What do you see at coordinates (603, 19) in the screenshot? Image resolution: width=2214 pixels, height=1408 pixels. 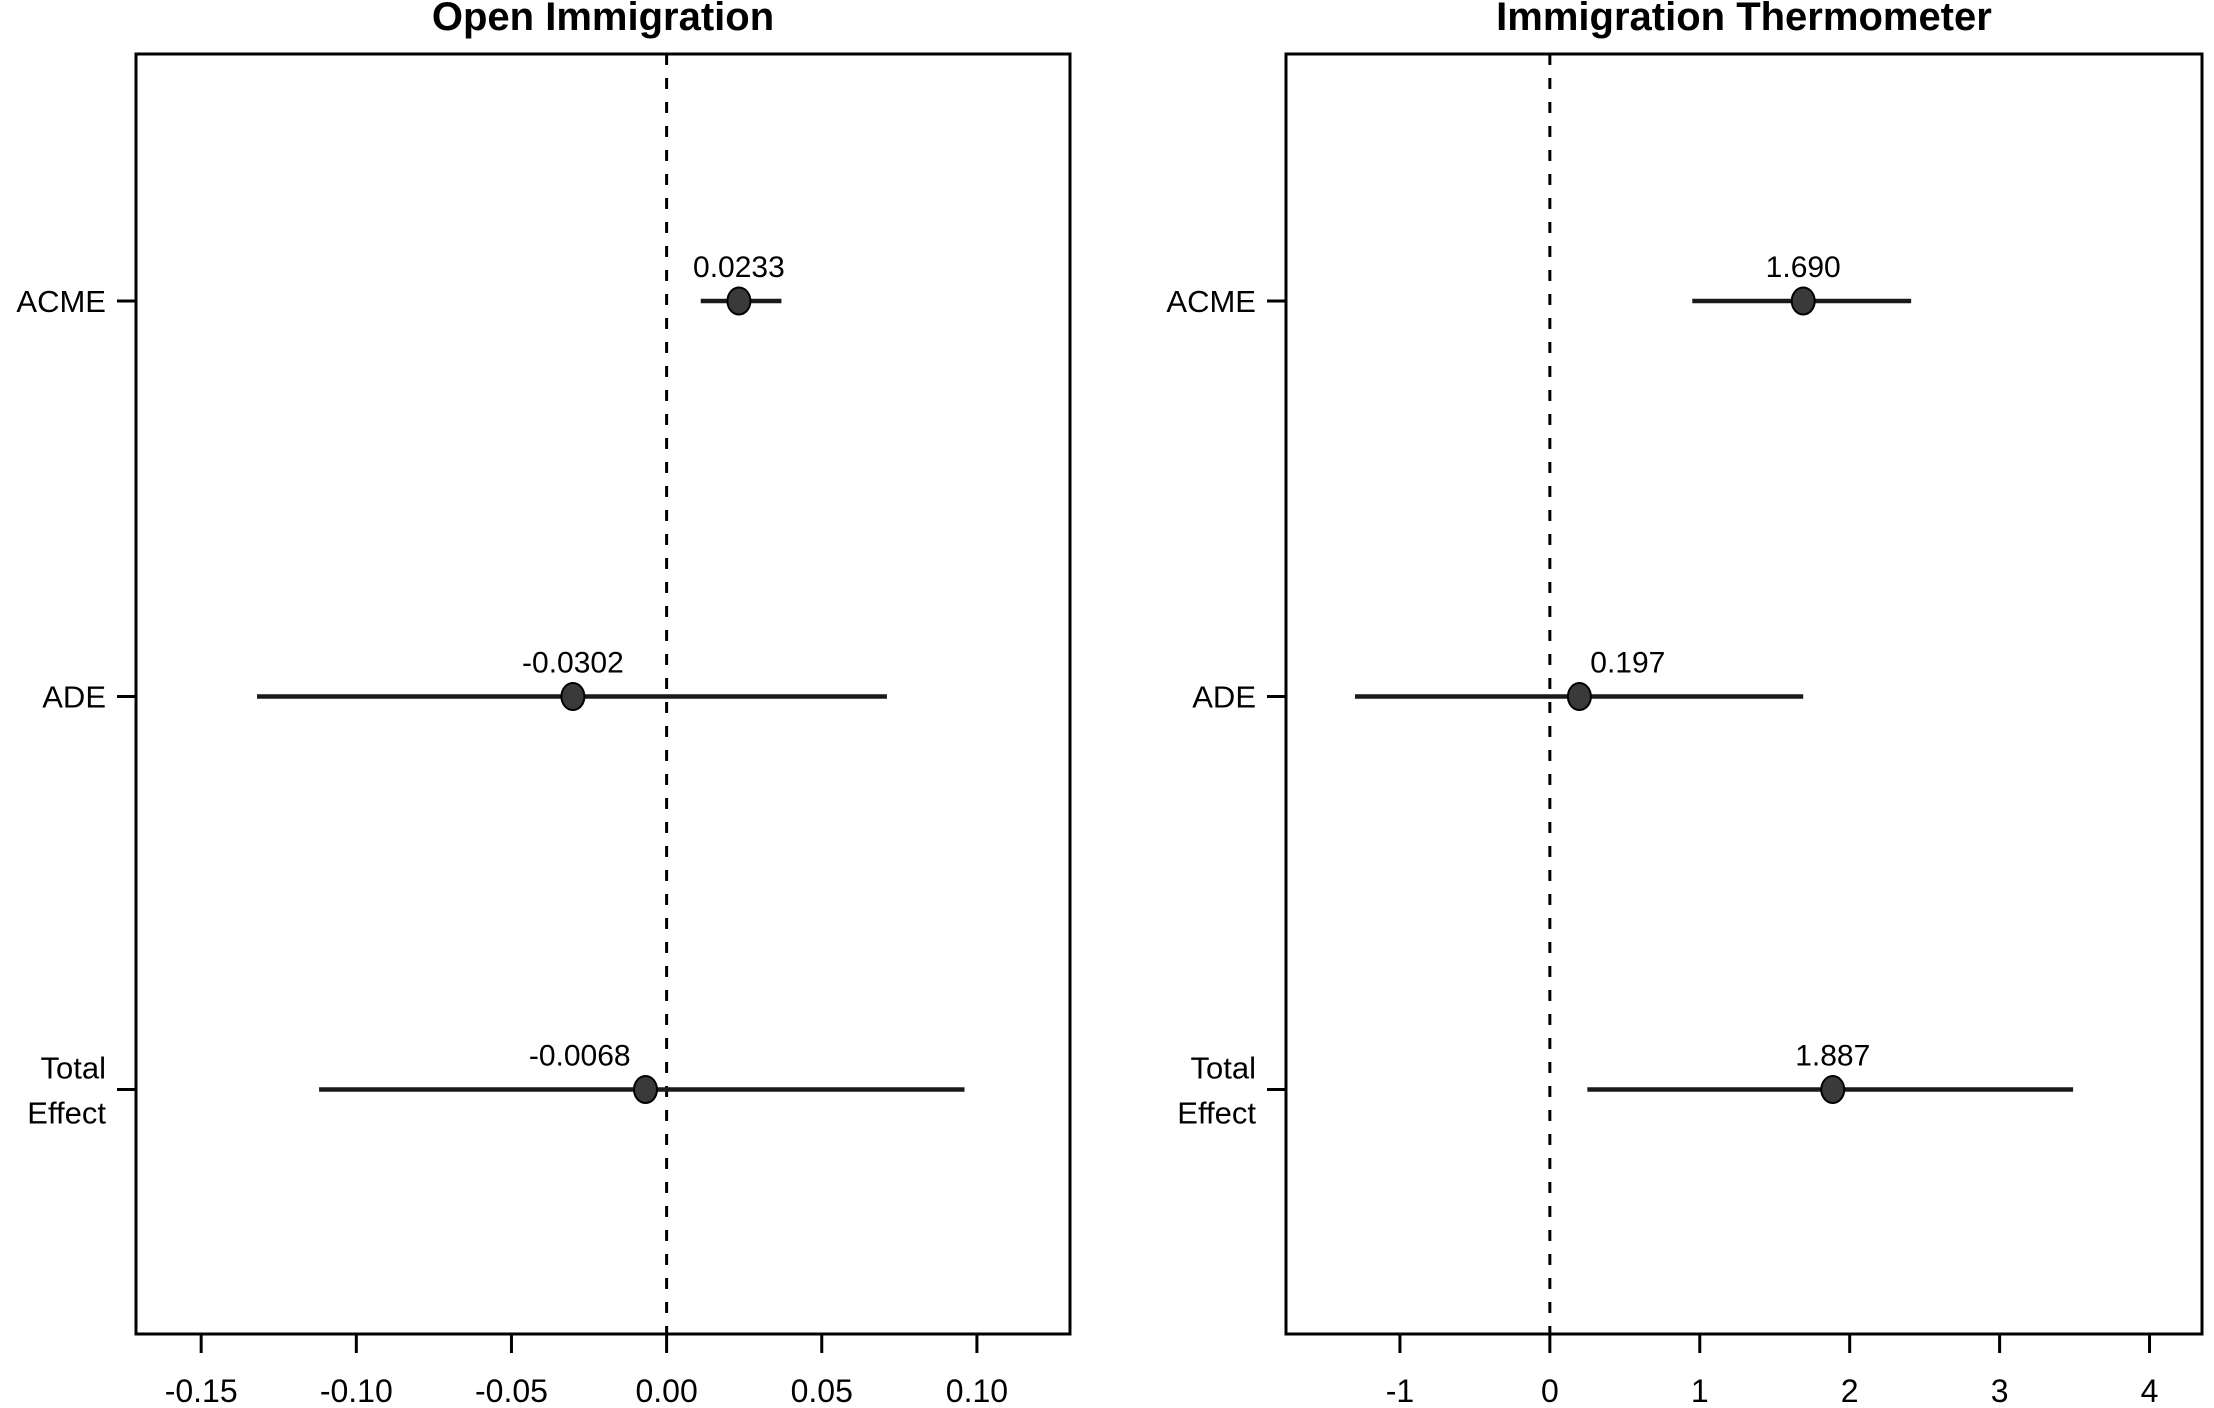 I see `panel-title: Open Immigration` at bounding box center [603, 19].